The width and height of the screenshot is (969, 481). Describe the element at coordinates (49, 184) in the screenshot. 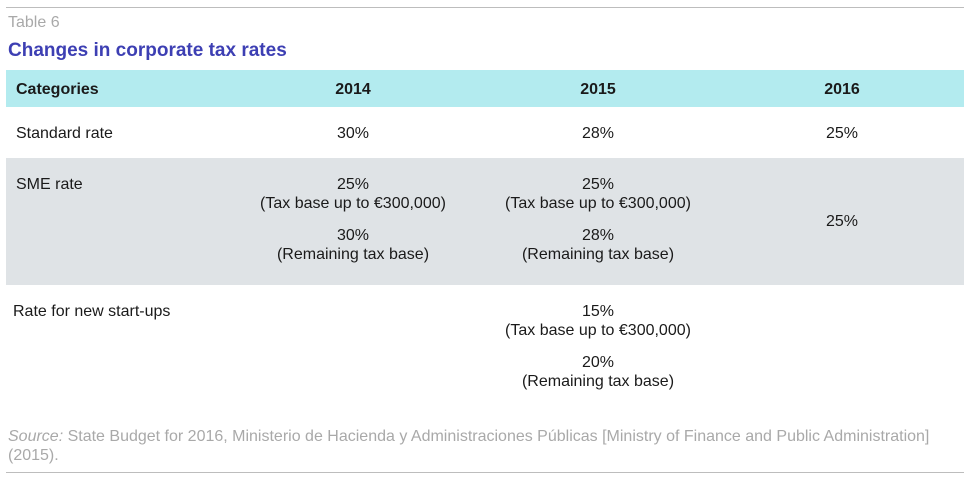

I see `row-label-sme-rate: SME rate` at that location.